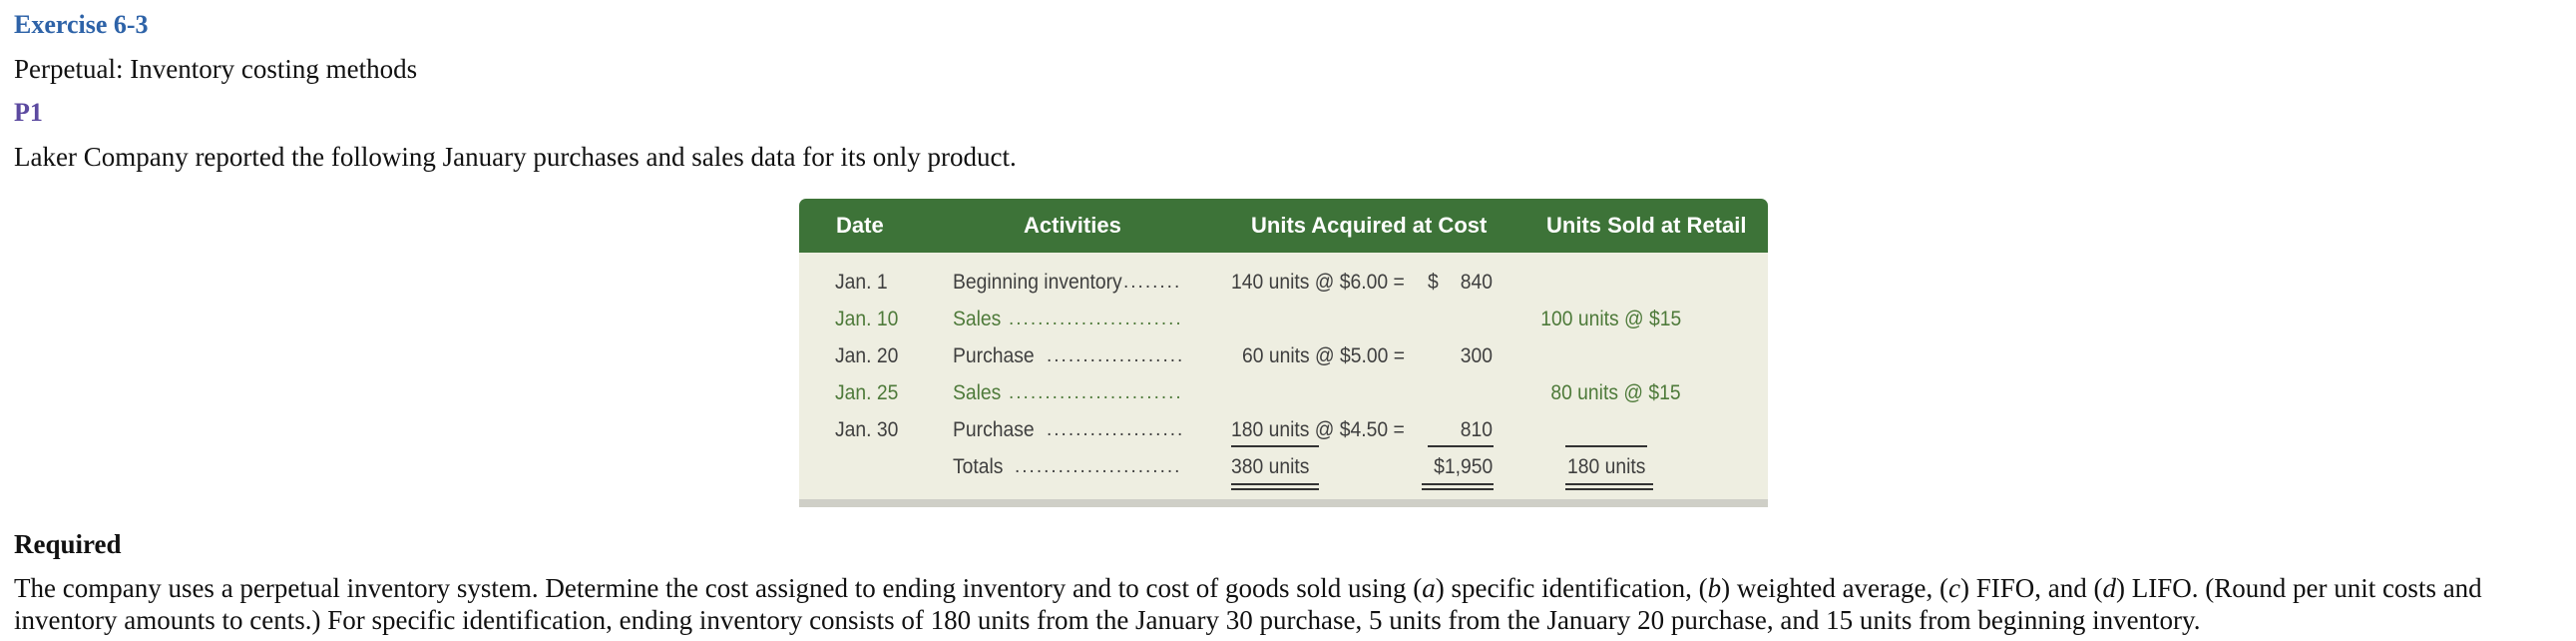  What do you see at coordinates (1476, 282) in the screenshot?
I see `row-cost: 840` at bounding box center [1476, 282].